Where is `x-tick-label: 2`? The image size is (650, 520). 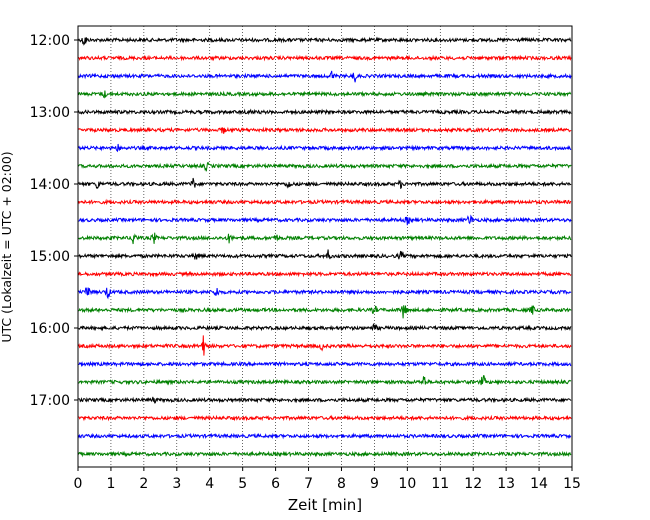
x-tick-label: 2 is located at coordinates (143, 484).